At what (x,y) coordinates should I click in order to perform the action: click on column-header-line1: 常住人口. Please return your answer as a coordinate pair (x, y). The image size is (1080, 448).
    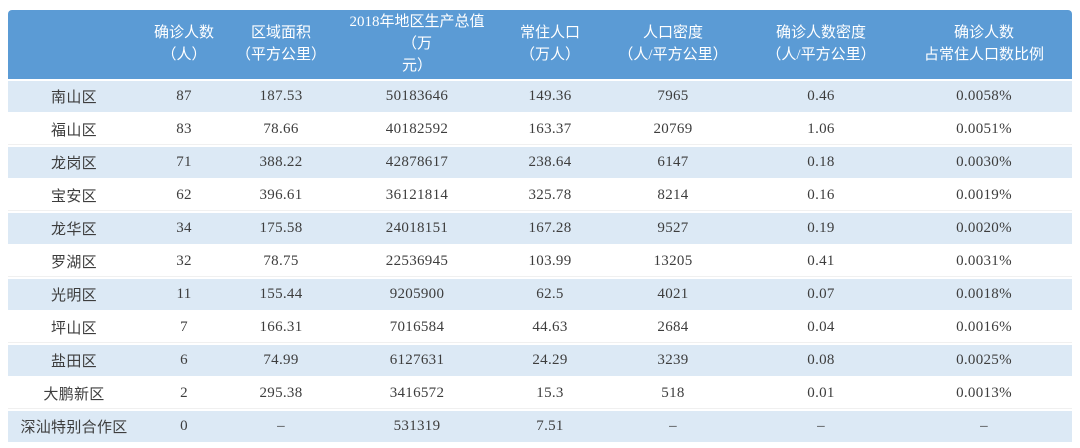
    Looking at the image, I should click on (549, 32).